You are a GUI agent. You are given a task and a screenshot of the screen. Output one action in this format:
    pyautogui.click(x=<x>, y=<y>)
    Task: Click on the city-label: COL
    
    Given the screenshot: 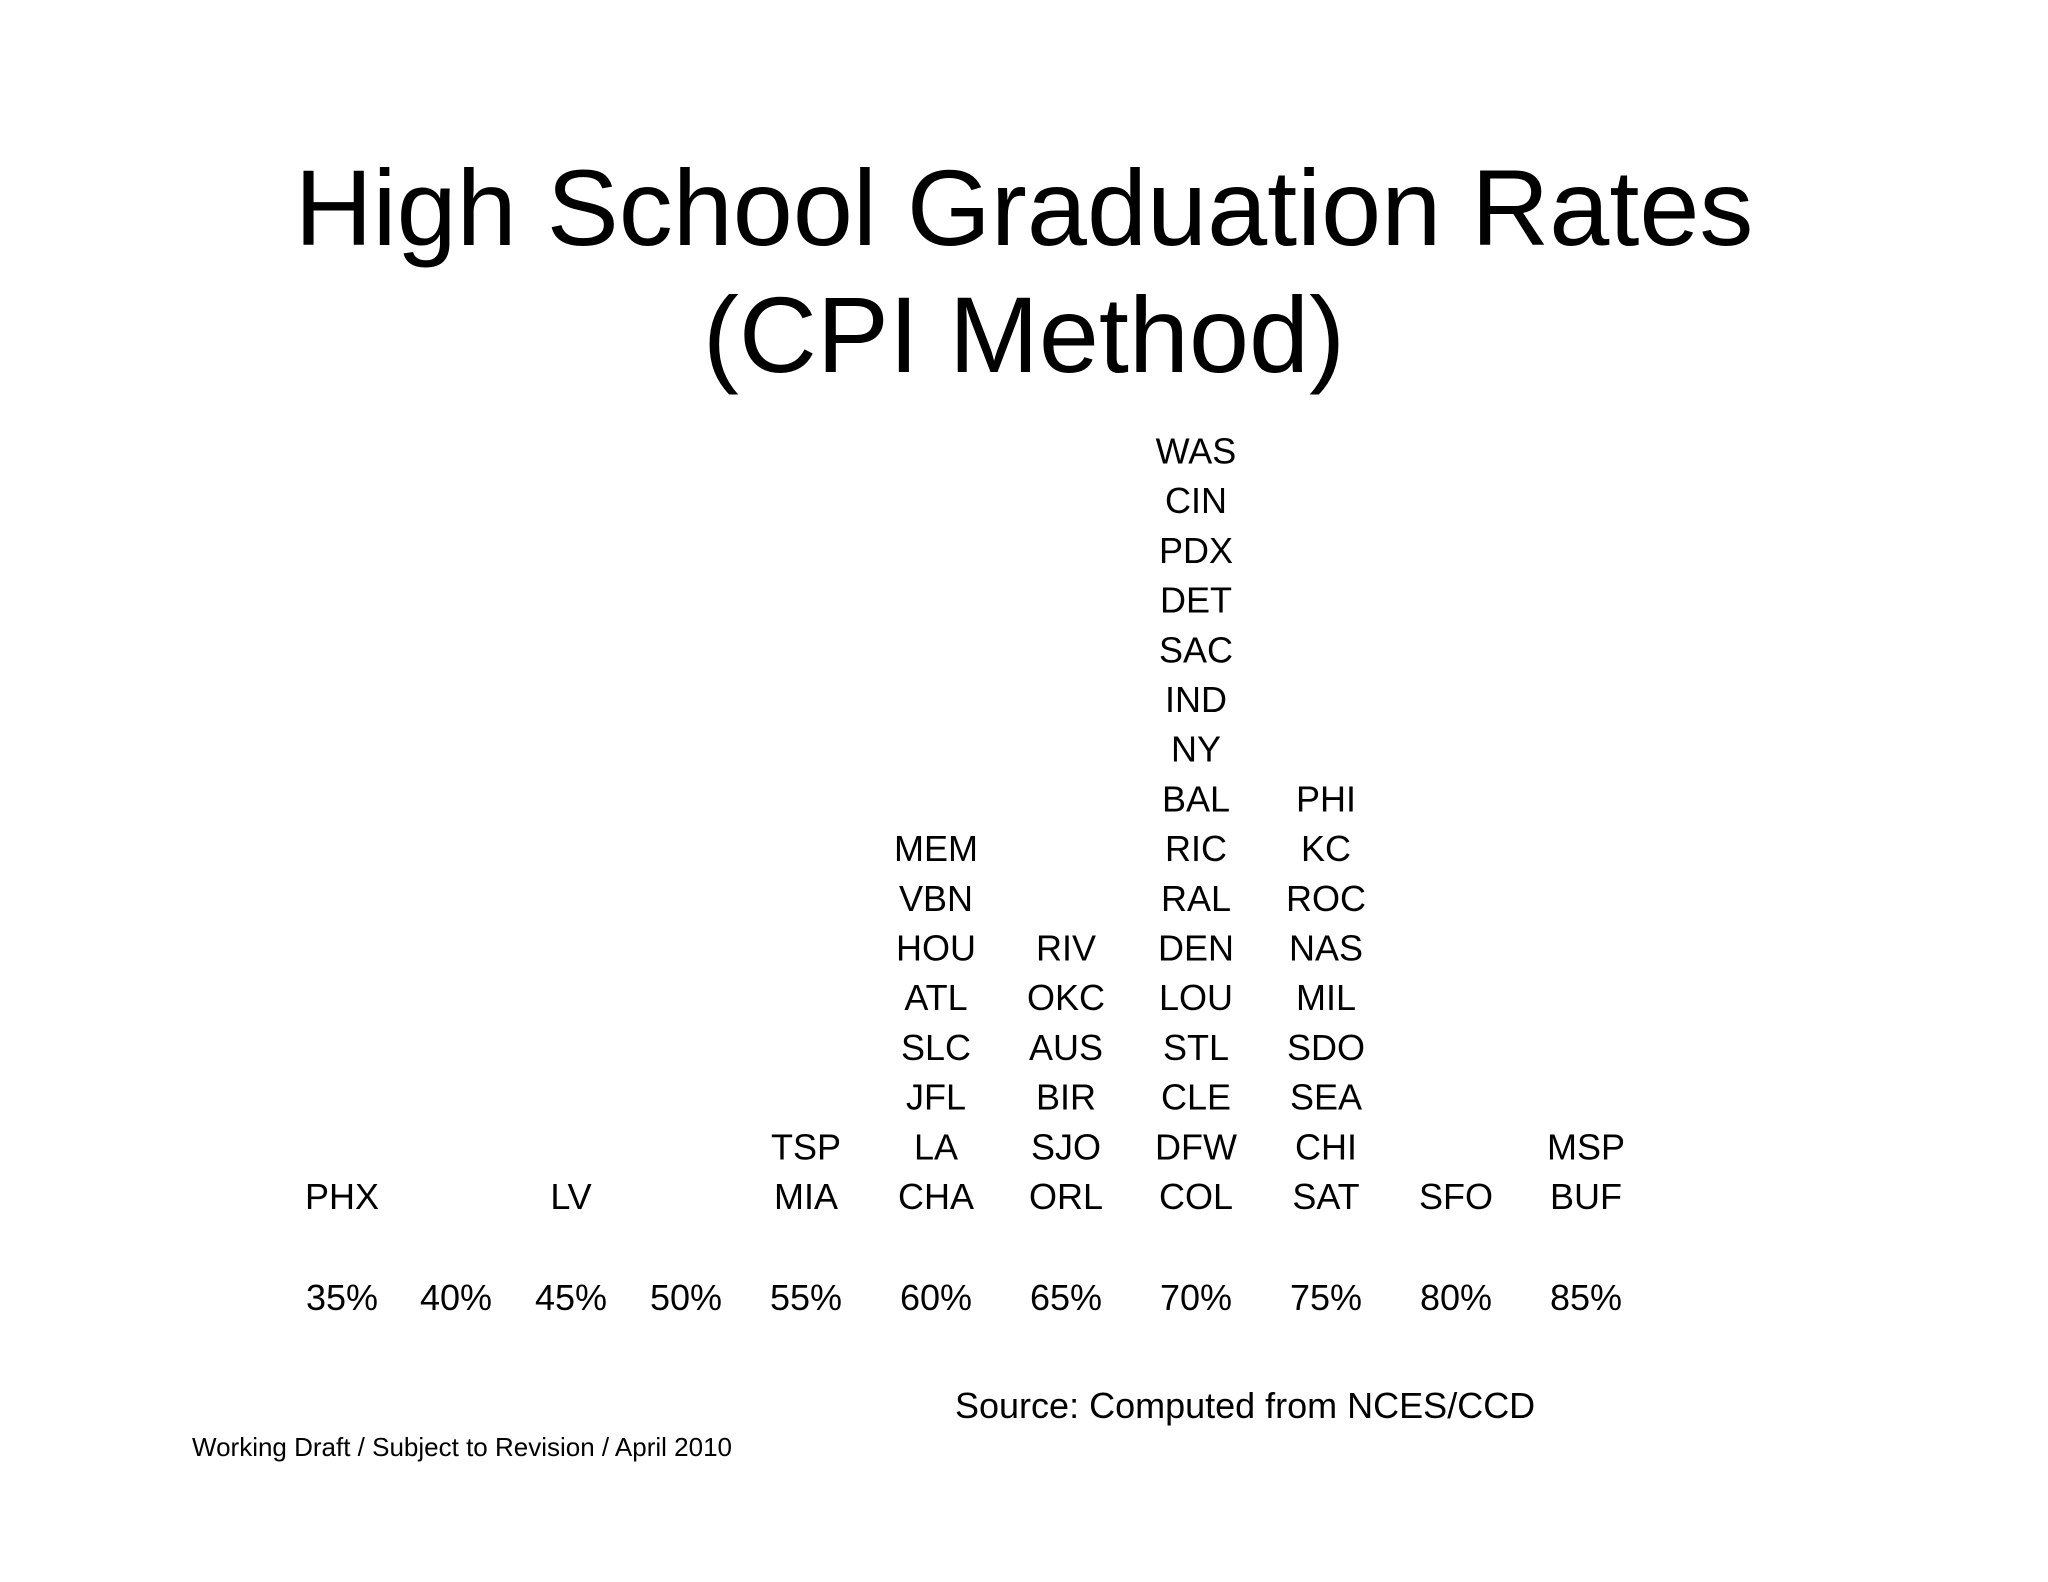 What is the action you would take?
    pyautogui.click(x=1196, y=1196)
    